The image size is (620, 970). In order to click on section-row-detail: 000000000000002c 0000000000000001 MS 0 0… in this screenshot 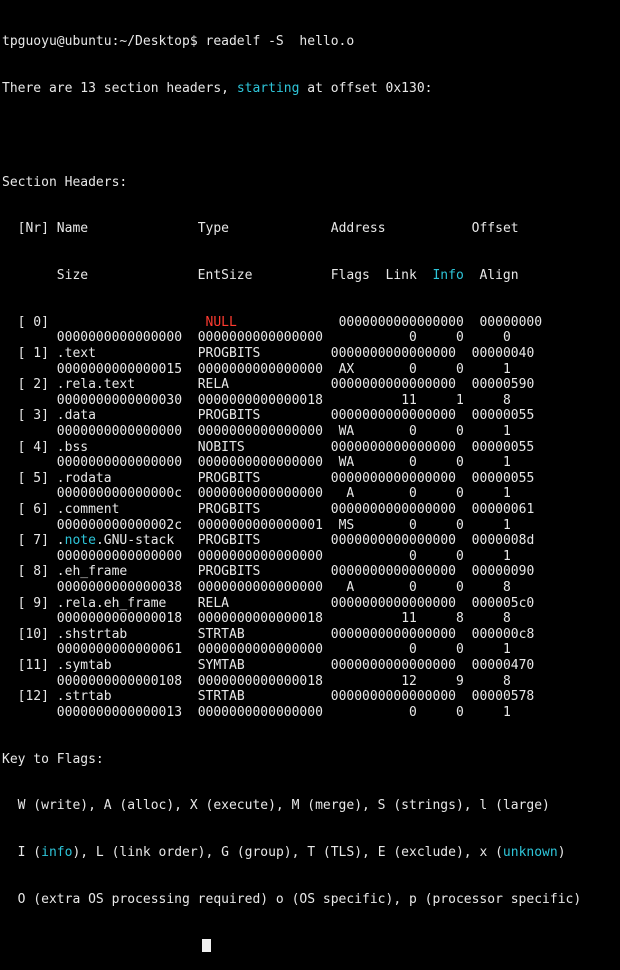, I will do `click(311, 526)`.